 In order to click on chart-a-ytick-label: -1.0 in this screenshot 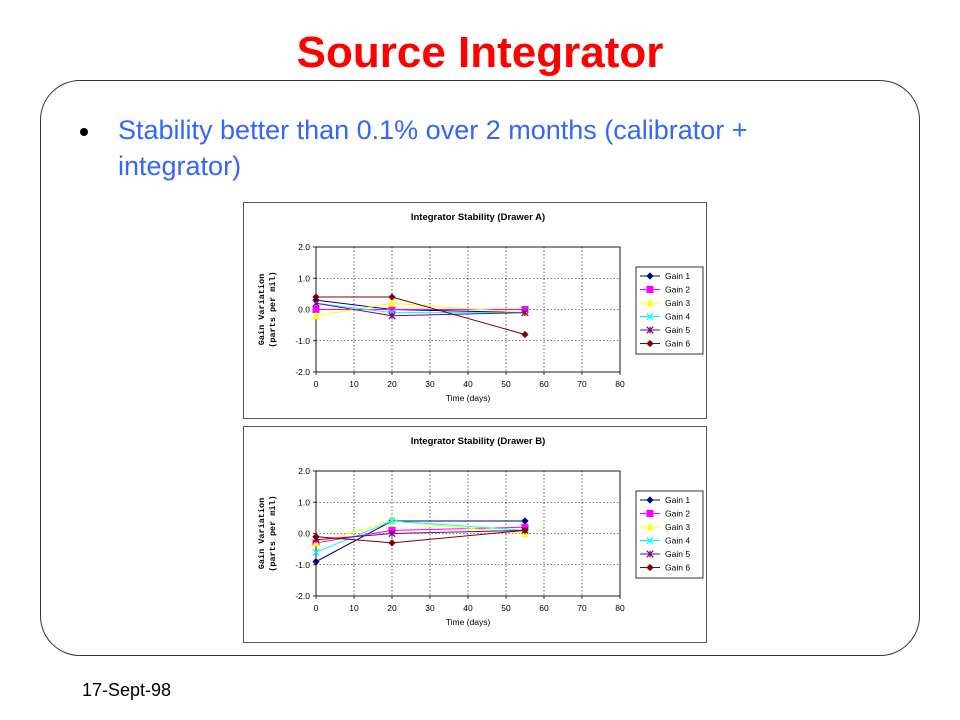, I will do `click(302, 341)`.